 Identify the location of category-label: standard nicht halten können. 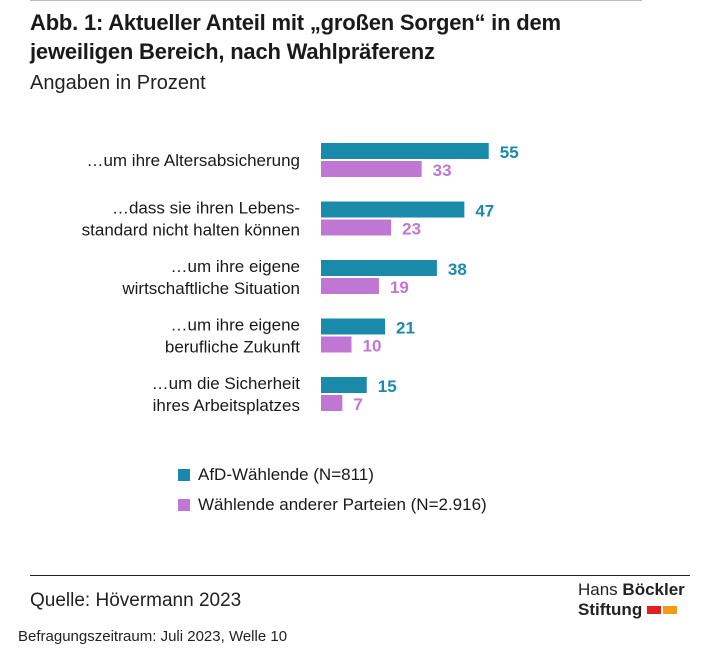
(191, 230).